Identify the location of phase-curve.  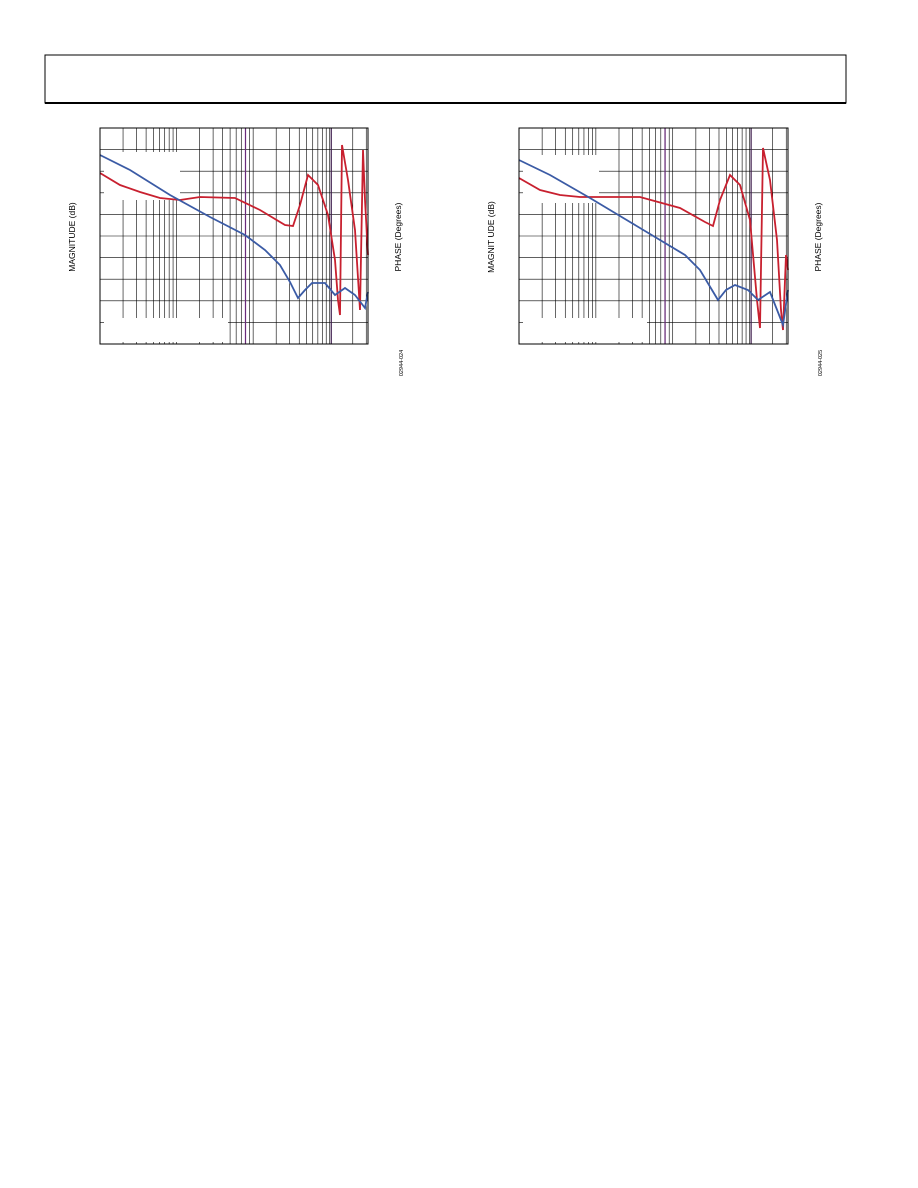
(653, 239).